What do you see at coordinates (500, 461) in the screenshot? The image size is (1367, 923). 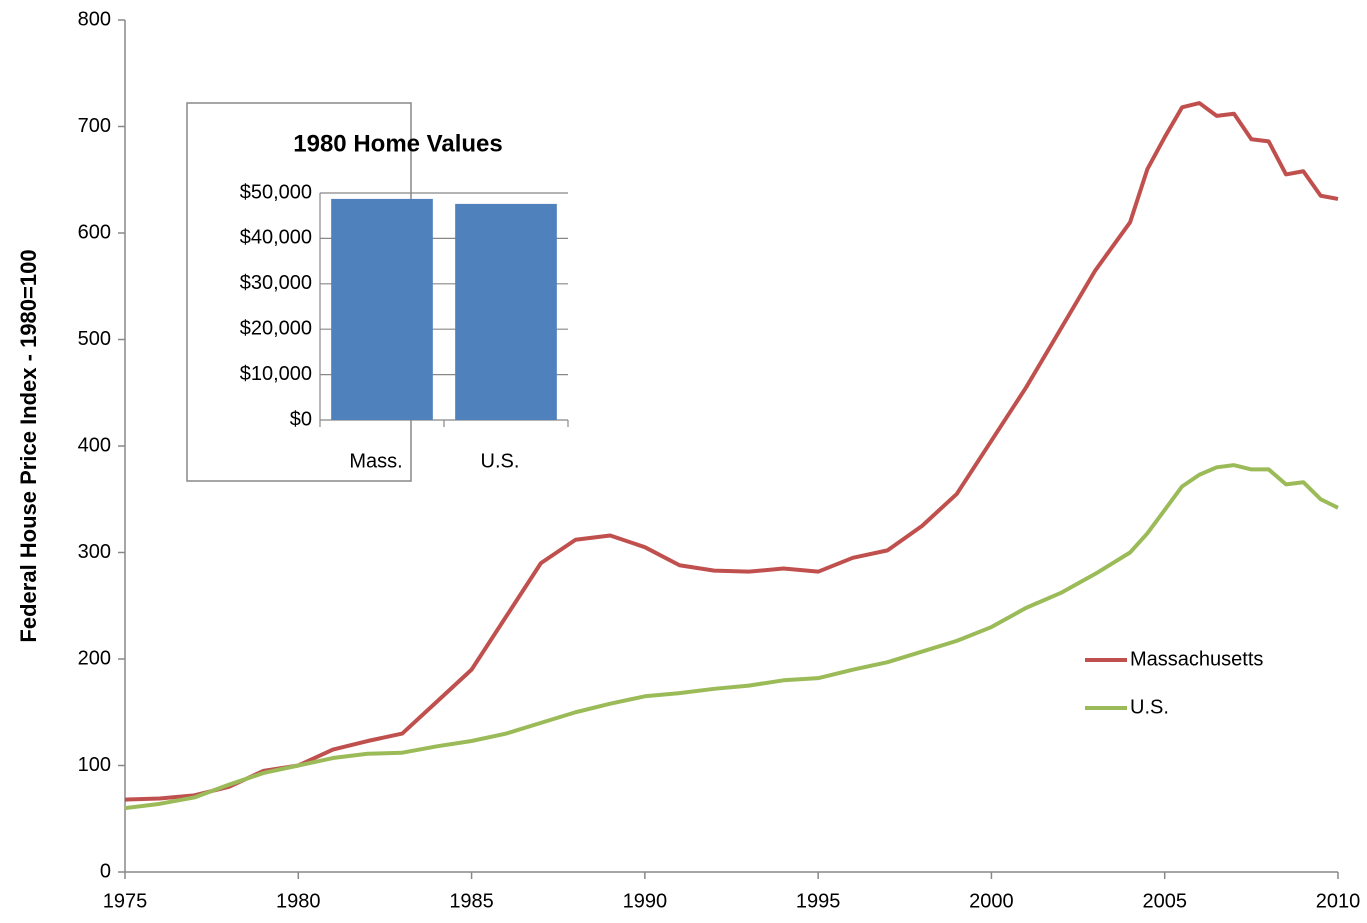 I see `x-tick-label: U.S.` at bounding box center [500, 461].